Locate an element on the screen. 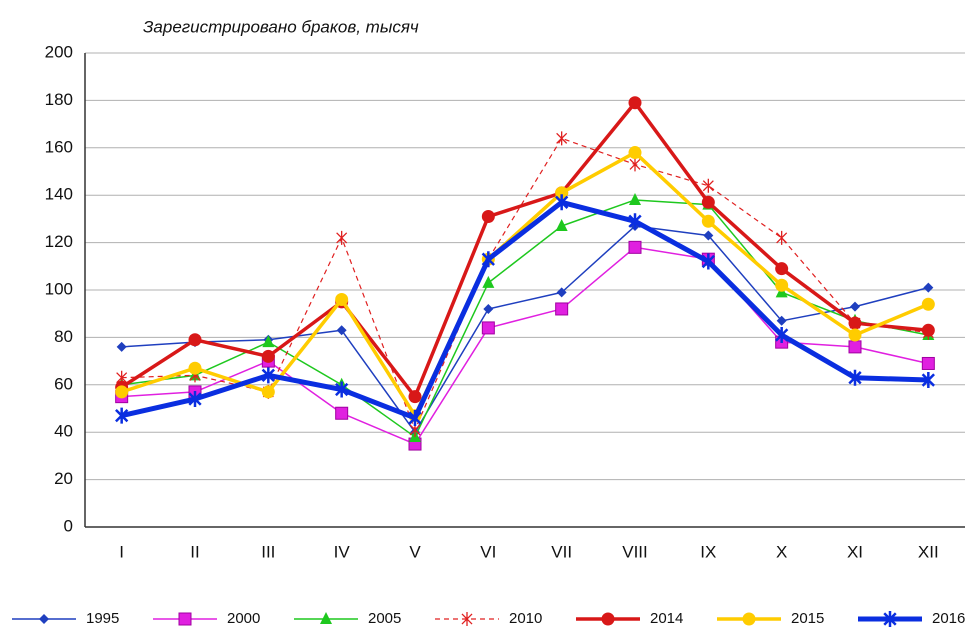 Image resolution: width=977 pixels, height=631 pixels. y-tick-label: 100 is located at coordinates (59, 288).